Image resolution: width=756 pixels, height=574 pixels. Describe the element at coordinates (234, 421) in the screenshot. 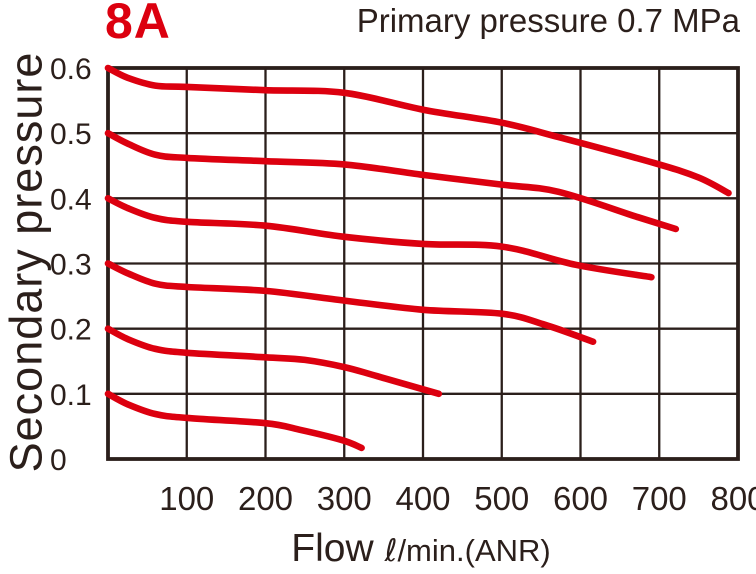

I see `pressure-curve-0.1` at that location.